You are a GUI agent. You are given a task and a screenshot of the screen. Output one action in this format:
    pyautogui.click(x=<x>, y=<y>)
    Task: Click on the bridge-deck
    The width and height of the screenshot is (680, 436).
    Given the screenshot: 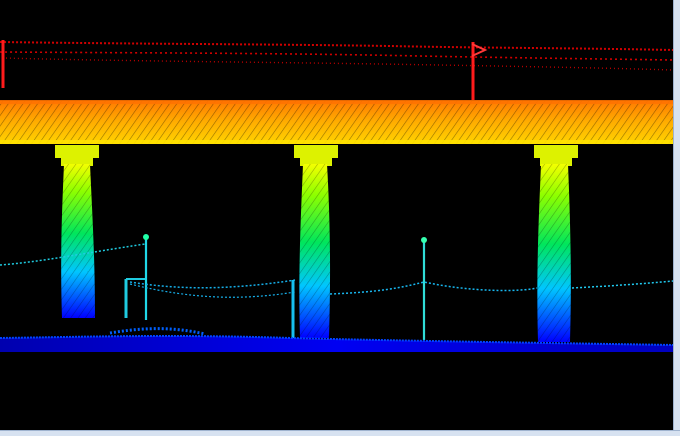 What is the action you would take?
    pyautogui.click(x=336, y=122)
    